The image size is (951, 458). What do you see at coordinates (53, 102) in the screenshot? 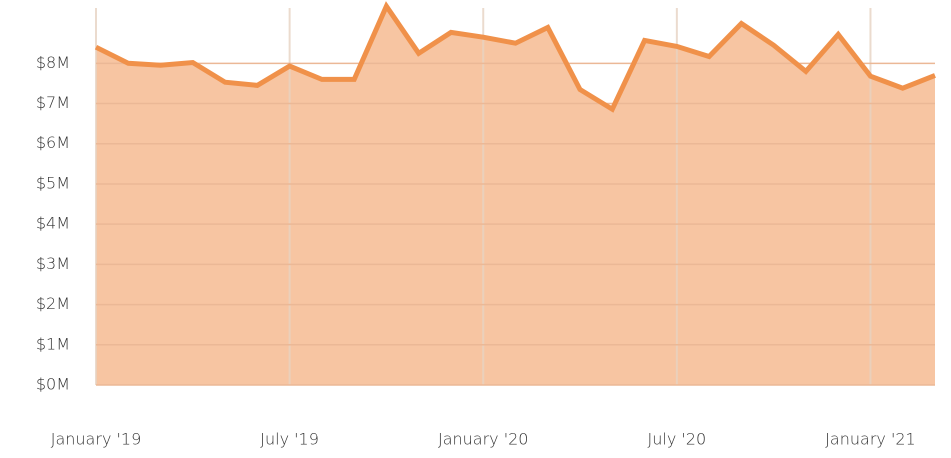
I see `y-tick-label: $7M` at bounding box center [53, 102].